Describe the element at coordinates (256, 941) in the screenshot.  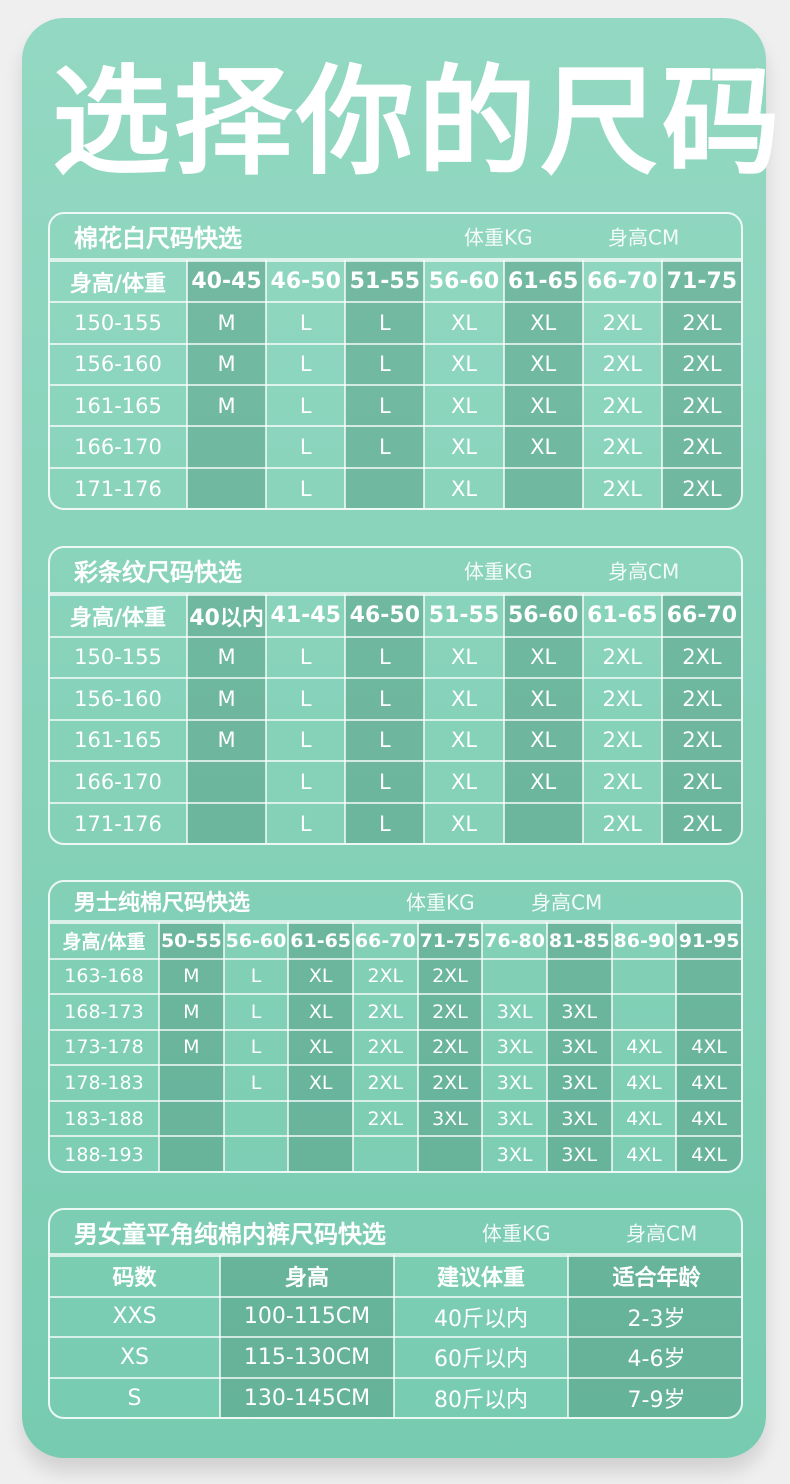
I see `column-header: 56-60` at that location.